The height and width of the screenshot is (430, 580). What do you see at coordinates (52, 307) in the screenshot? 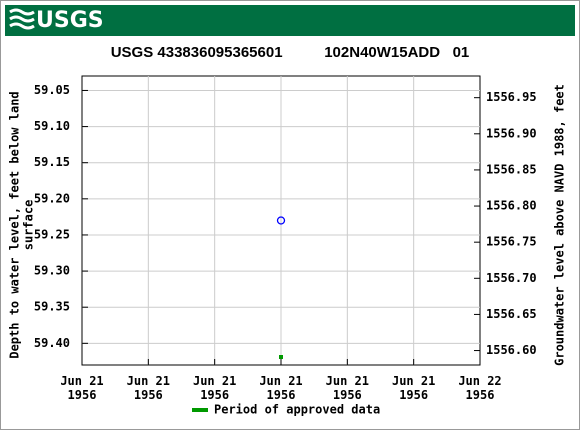
I see `y-tick-label: 59.35` at bounding box center [52, 307].